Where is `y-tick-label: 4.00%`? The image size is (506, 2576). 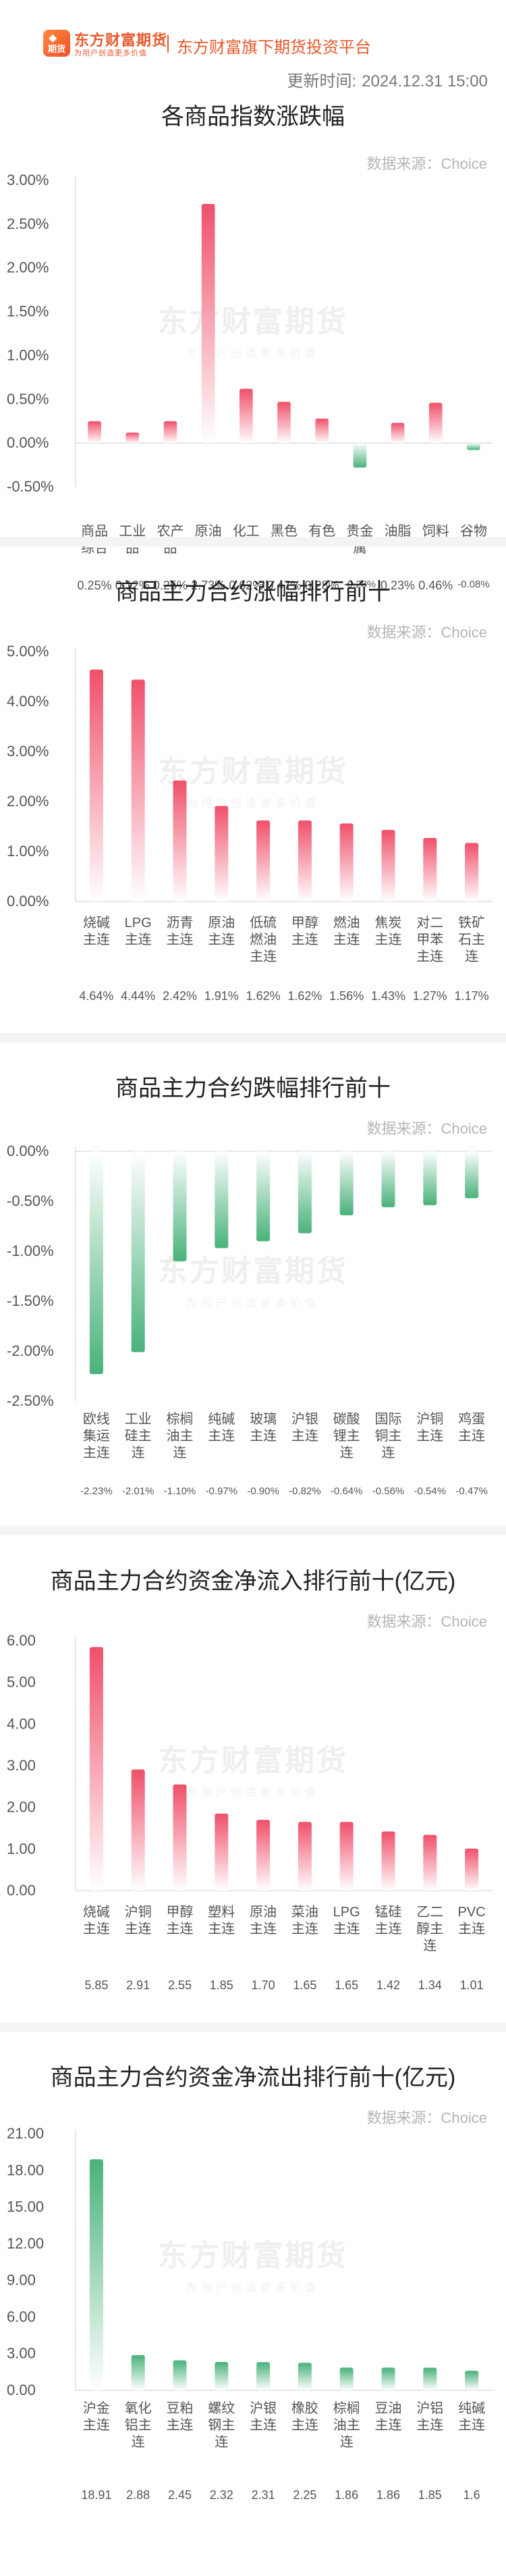
y-tick-label: 4.00% is located at coordinates (28, 701).